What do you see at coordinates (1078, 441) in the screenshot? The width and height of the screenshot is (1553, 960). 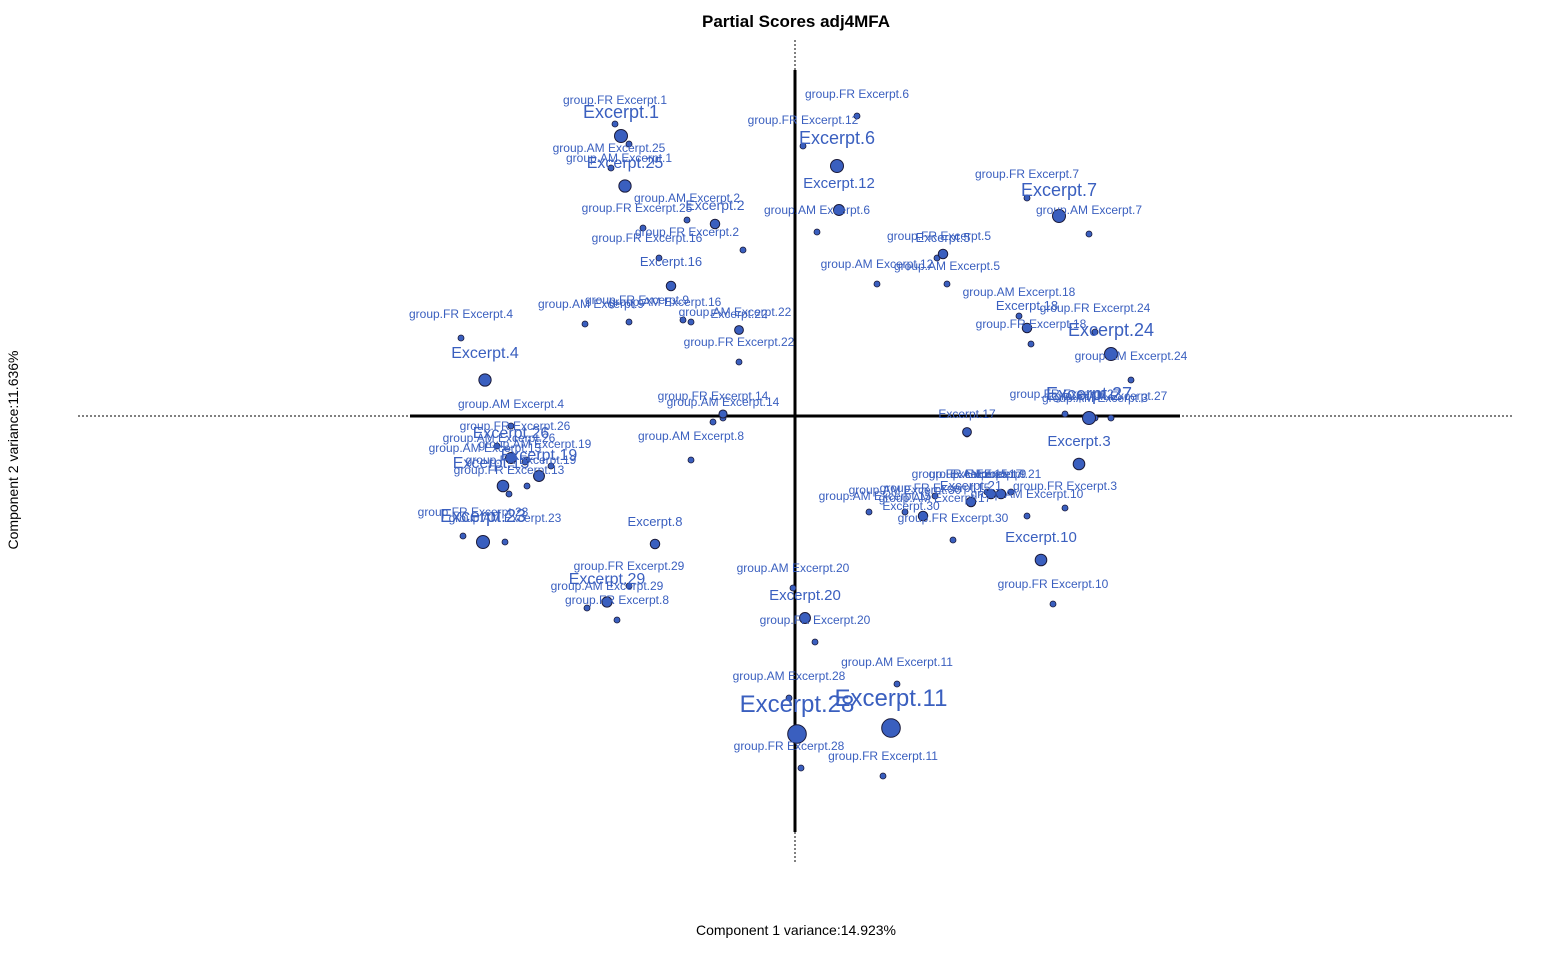 I see `main-label: Excerpt.3` at bounding box center [1078, 441].